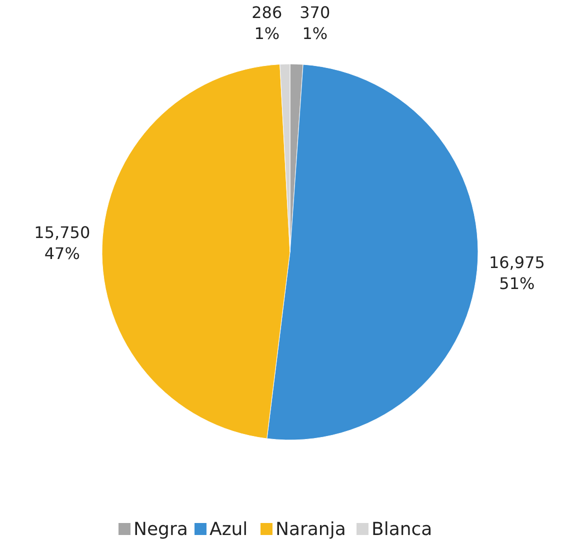 The width and height of the screenshot is (561, 550). I want to click on legend-label: Naranja, so click(311, 529).